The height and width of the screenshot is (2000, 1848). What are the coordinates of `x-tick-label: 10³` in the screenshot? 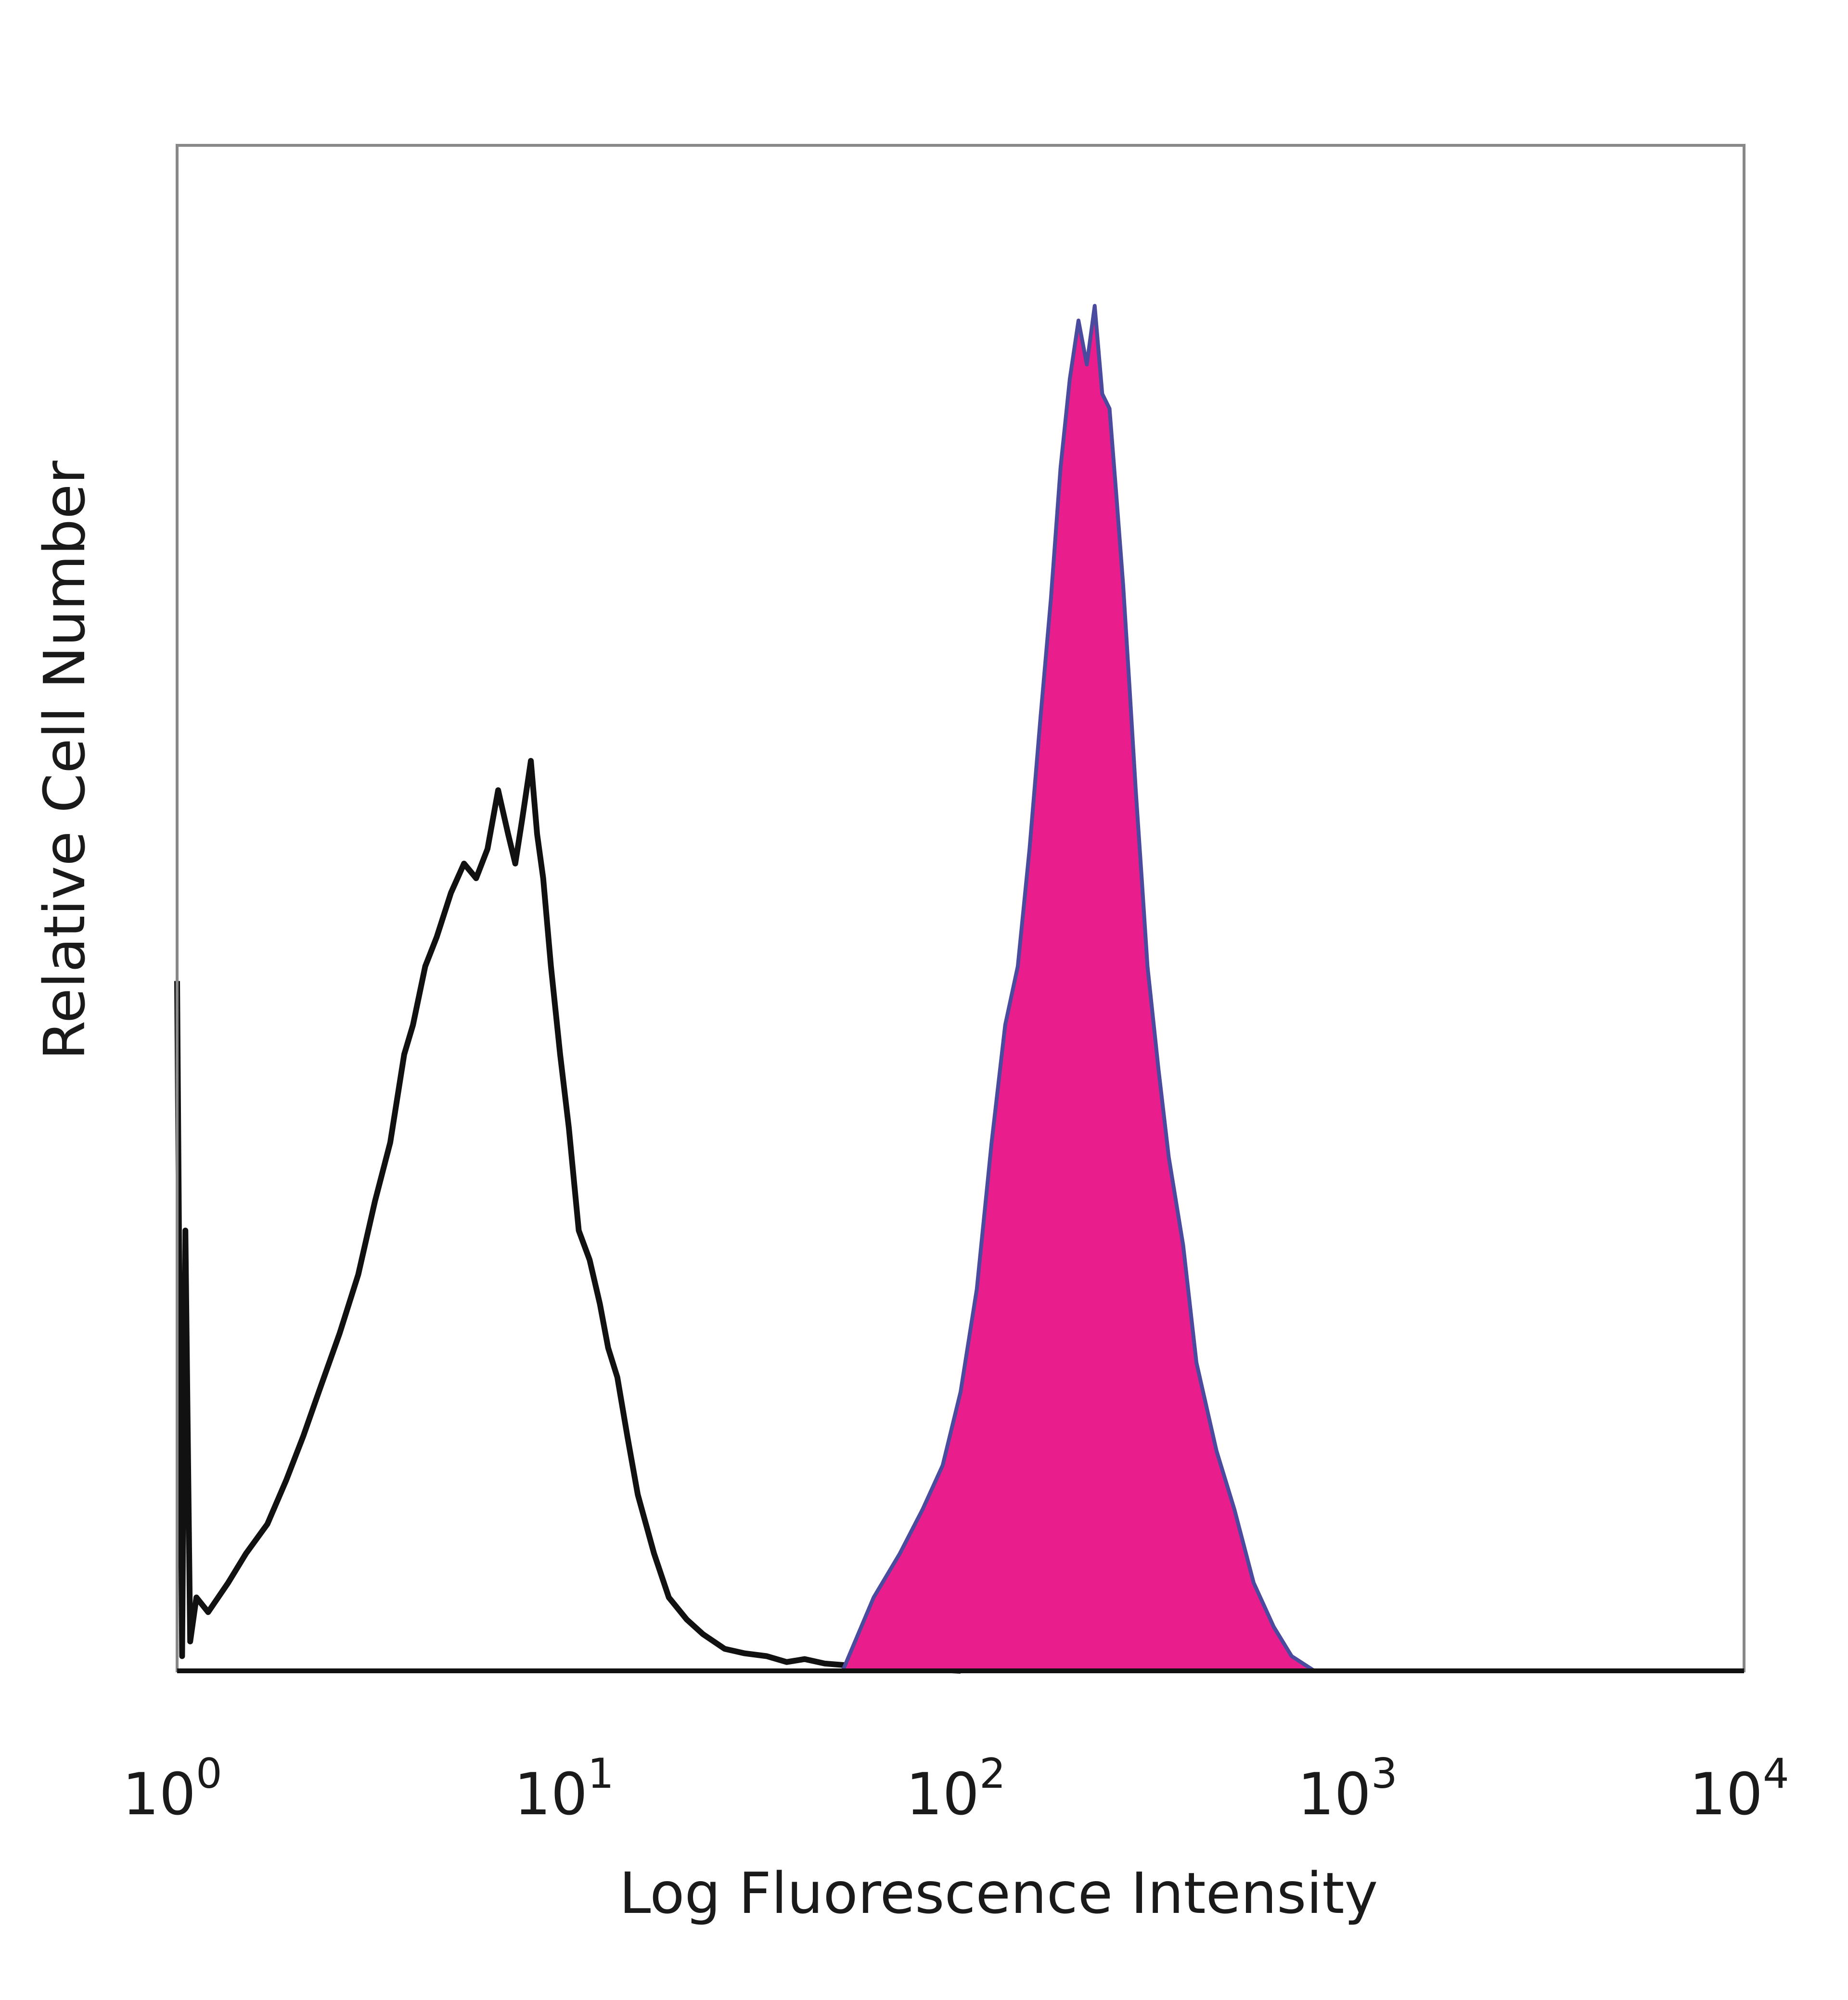 It's located at (1347, 1789).